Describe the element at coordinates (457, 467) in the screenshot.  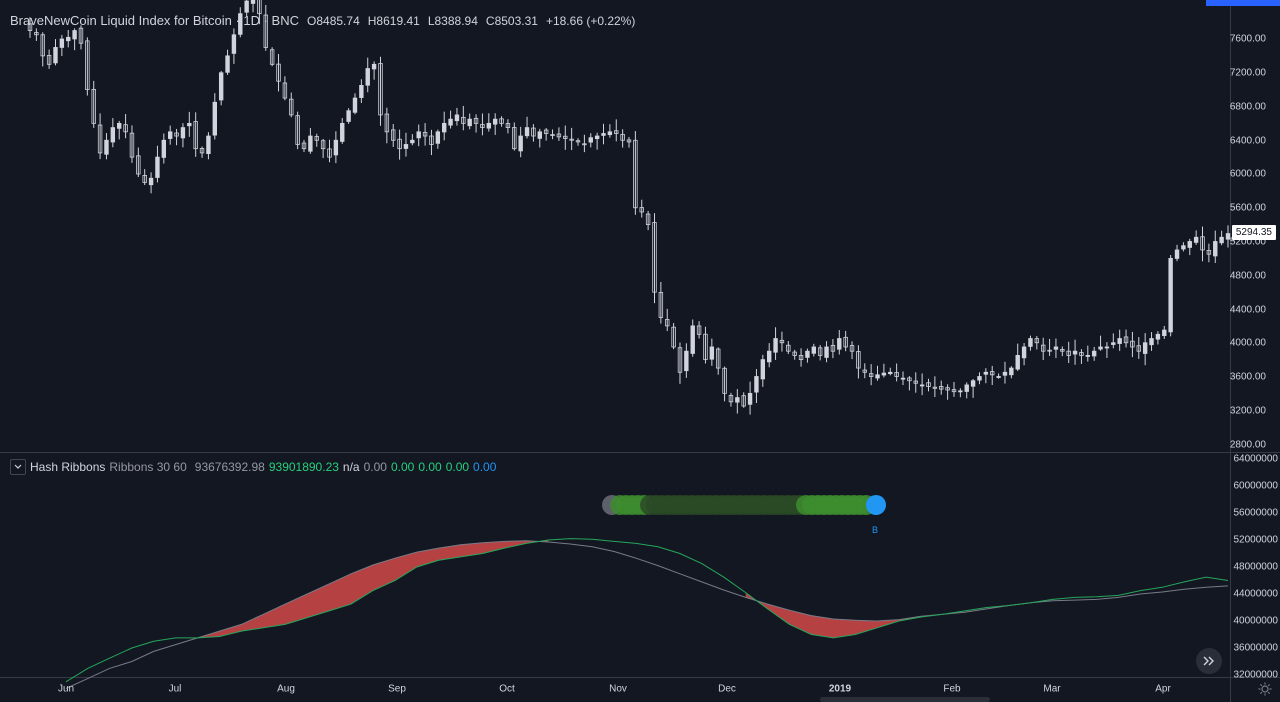
I see `indicator-value-4: 0.00` at that location.